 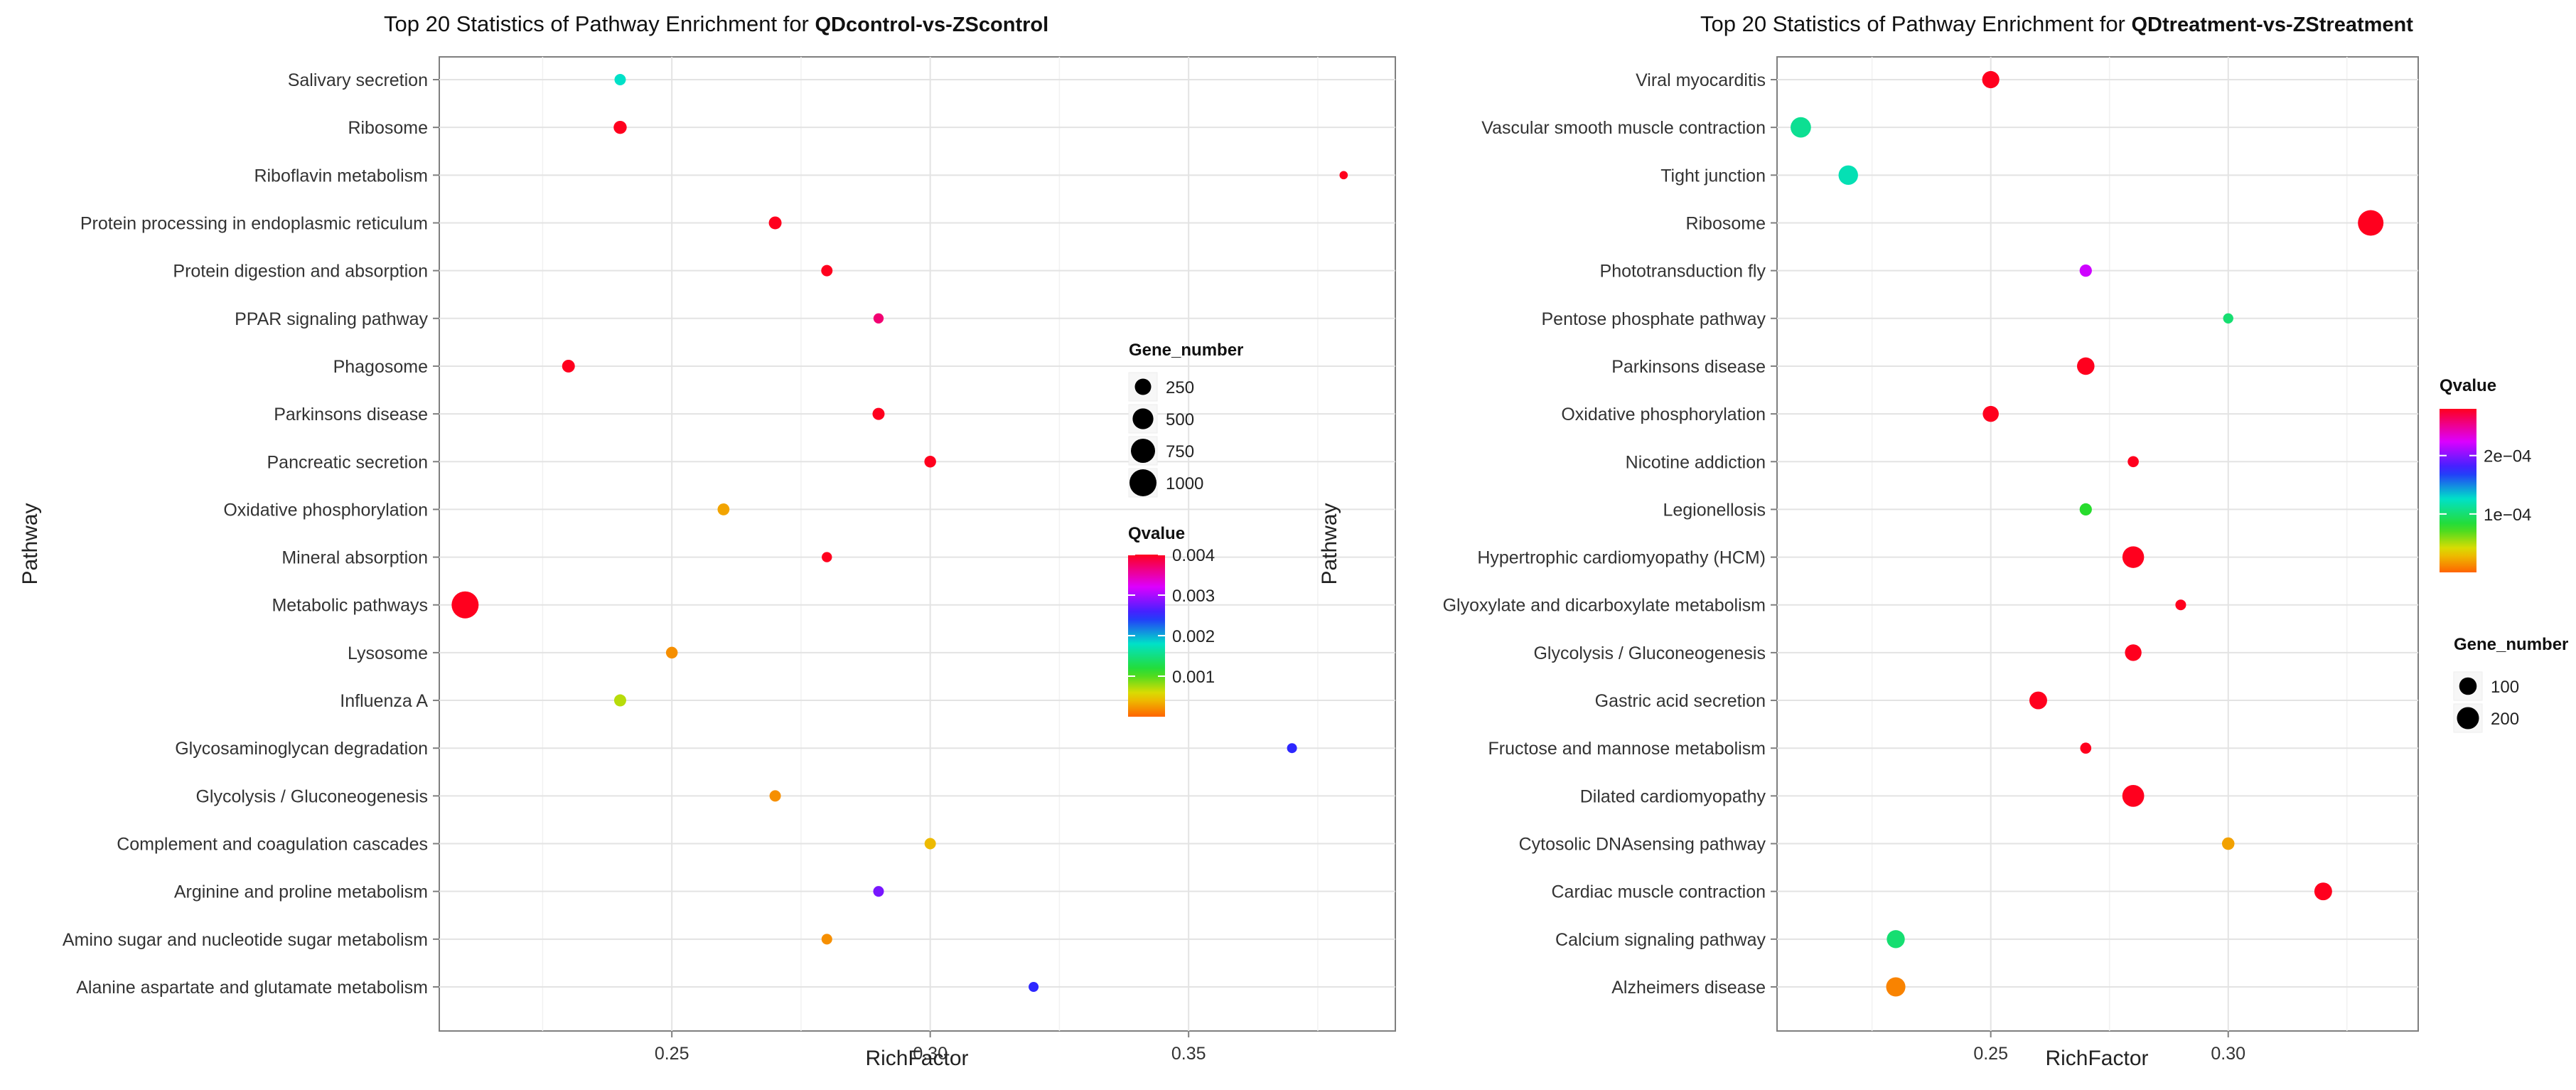 I want to click on y-tick-label: Fructose and mannose metabolism, so click(x=1627, y=749).